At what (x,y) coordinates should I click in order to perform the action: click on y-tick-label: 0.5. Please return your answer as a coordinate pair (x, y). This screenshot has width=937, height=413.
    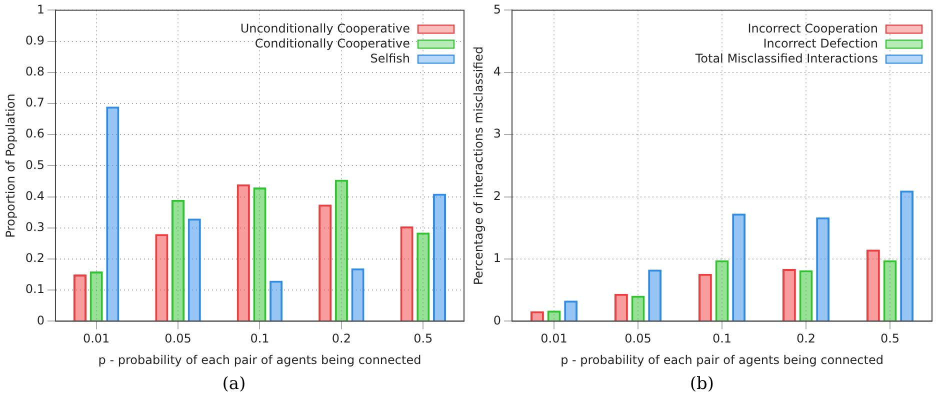
    Looking at the image, I should click on (34, 165).